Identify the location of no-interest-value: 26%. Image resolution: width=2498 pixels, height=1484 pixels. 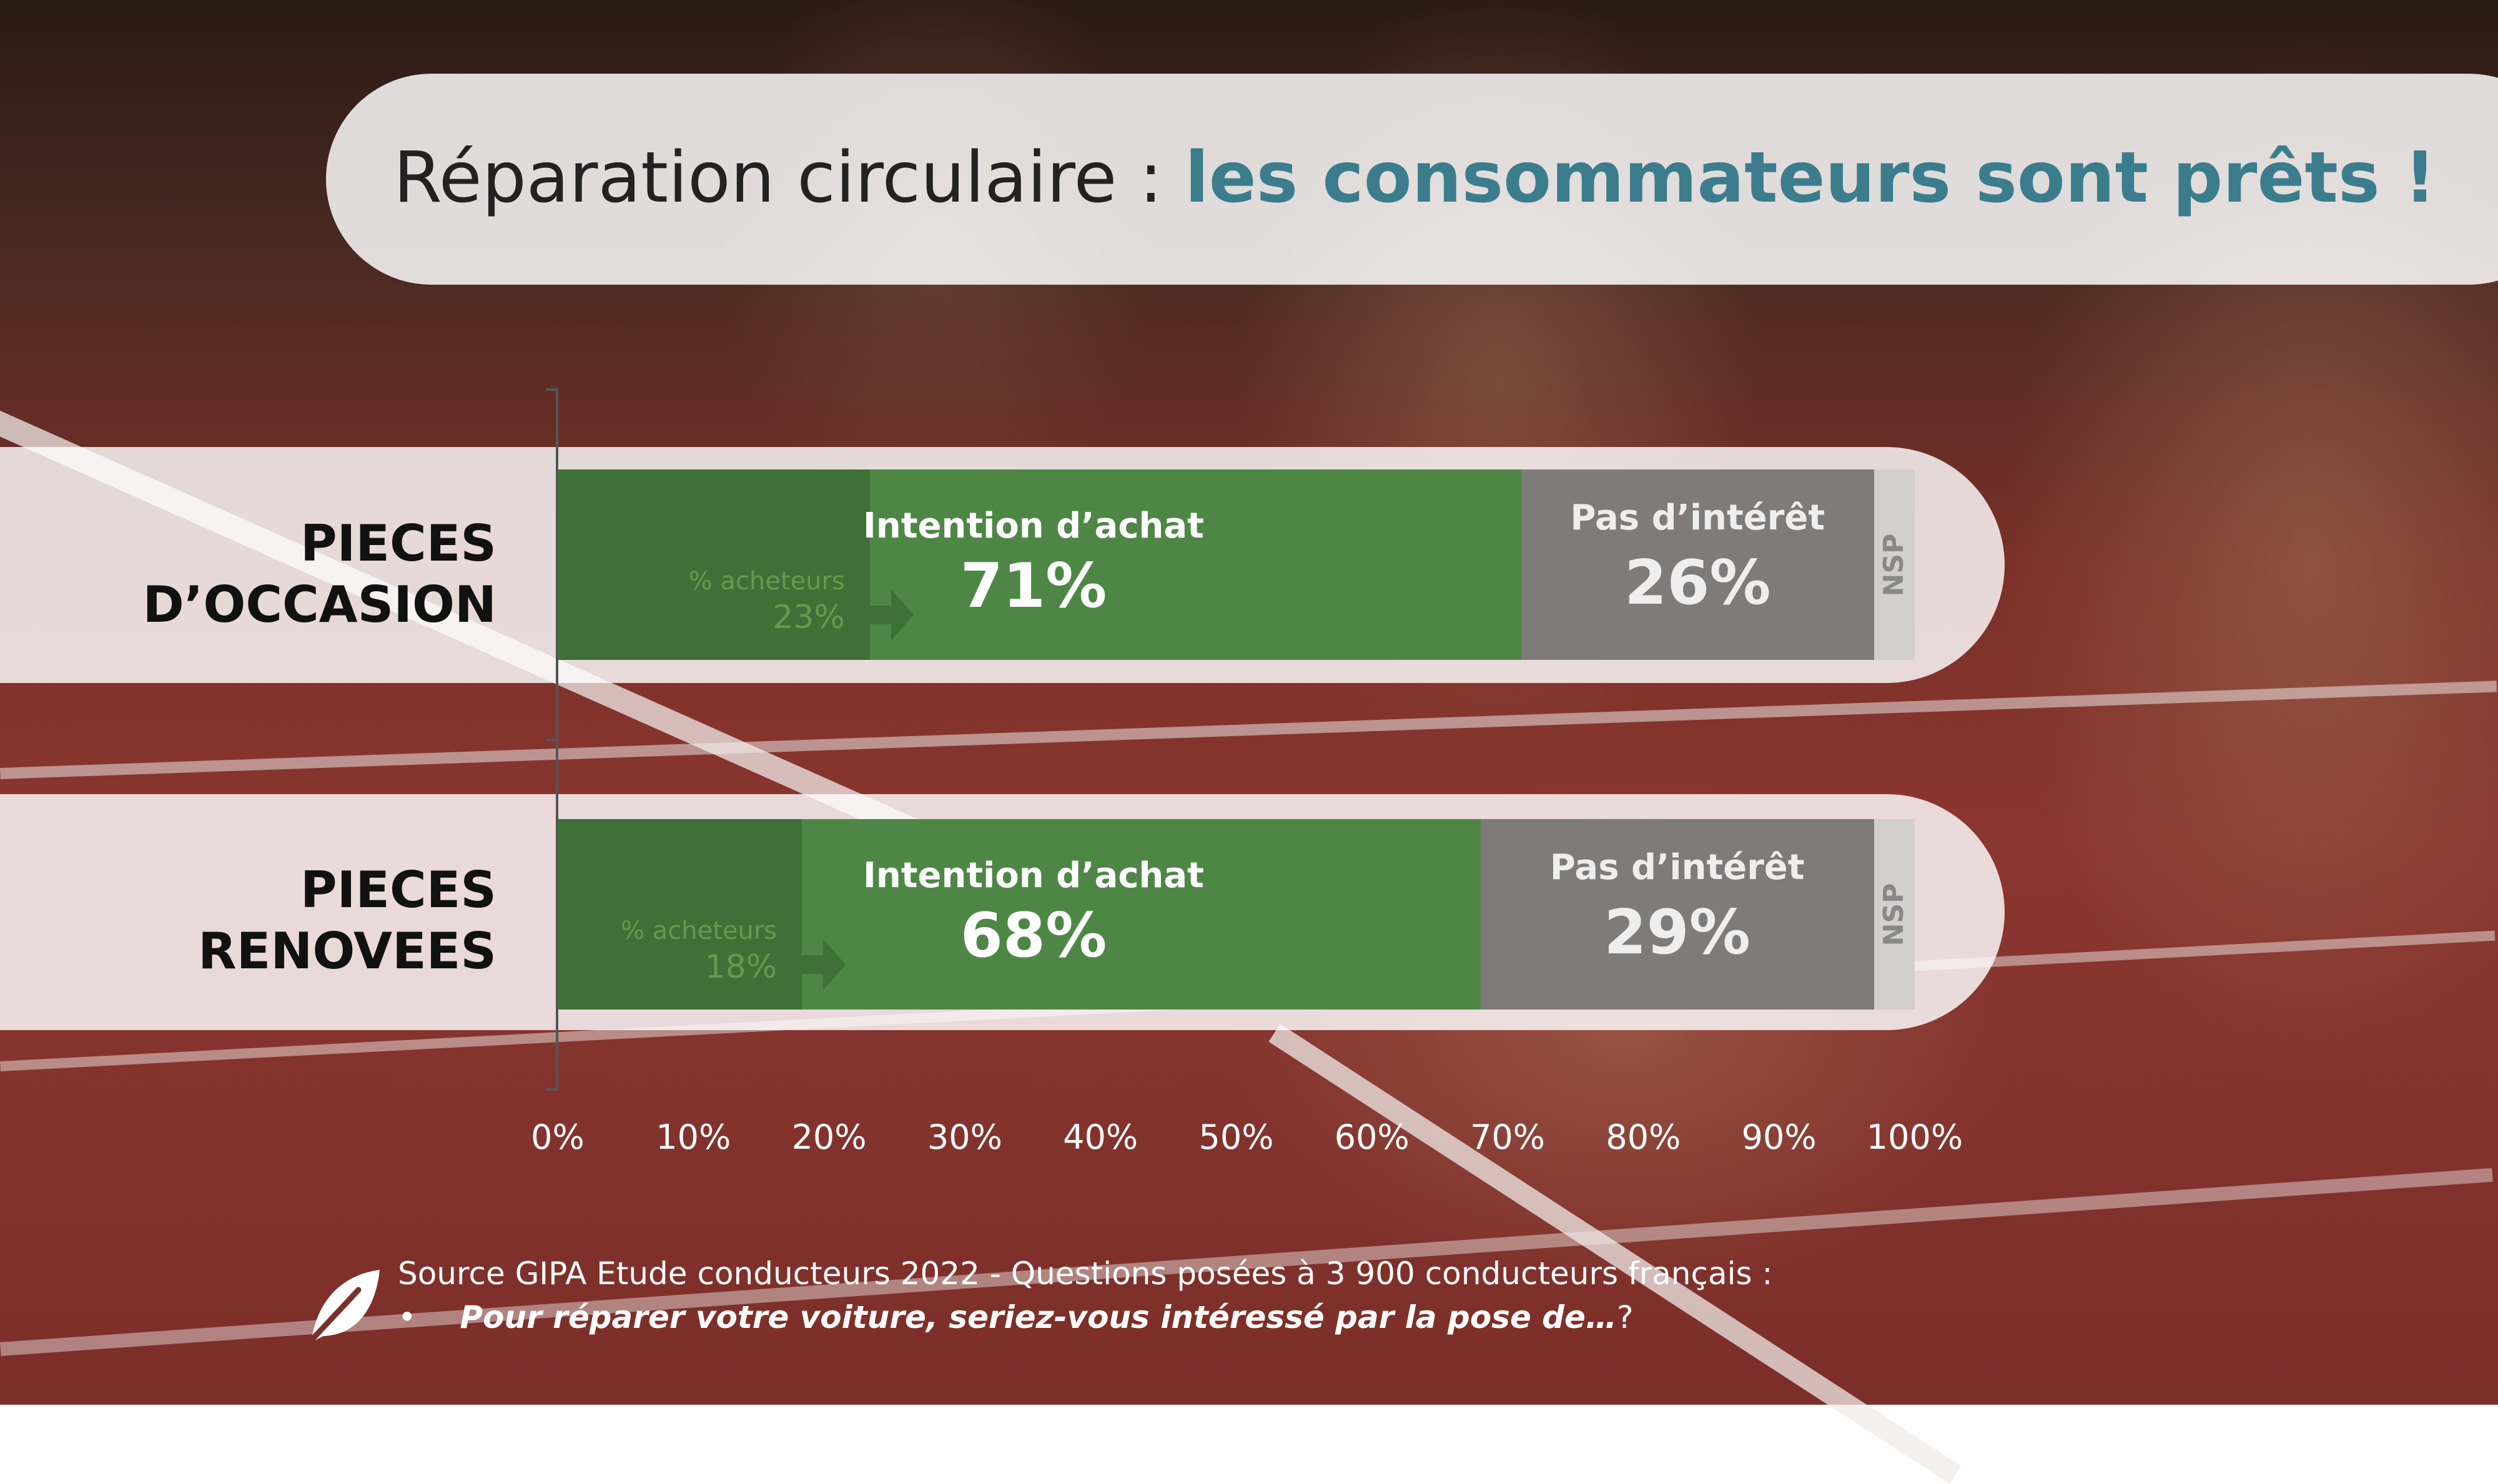
(1698, 583).